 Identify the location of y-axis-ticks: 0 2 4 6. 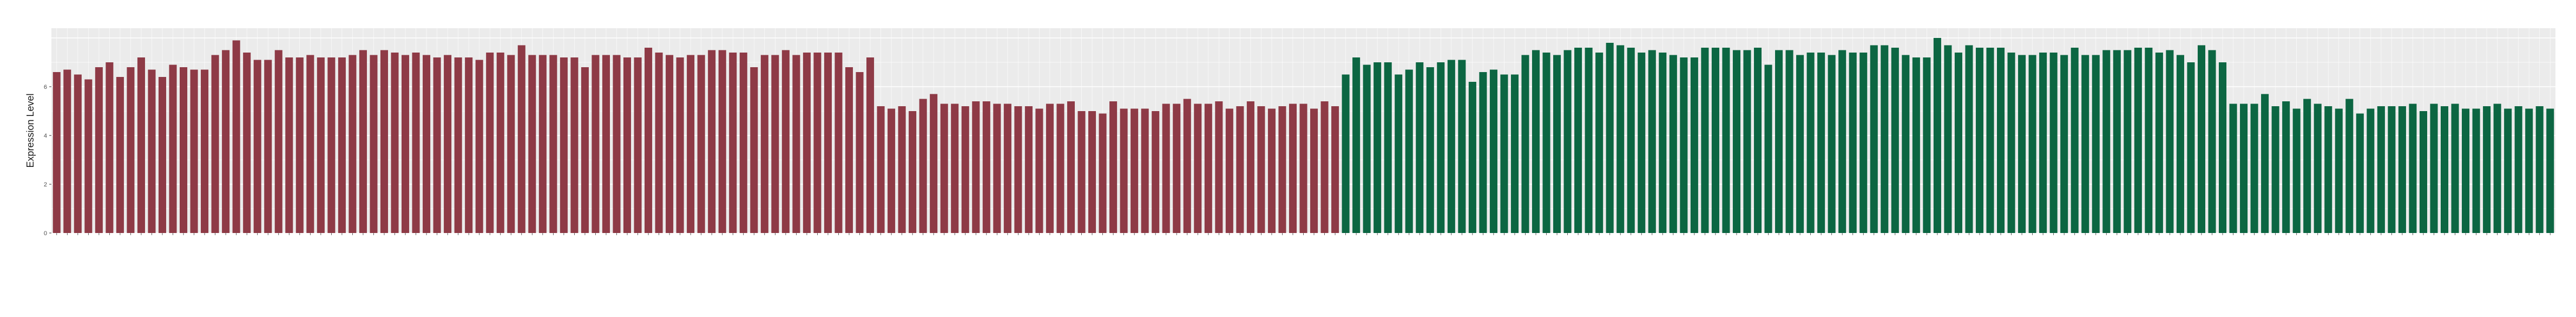
(47, 160).